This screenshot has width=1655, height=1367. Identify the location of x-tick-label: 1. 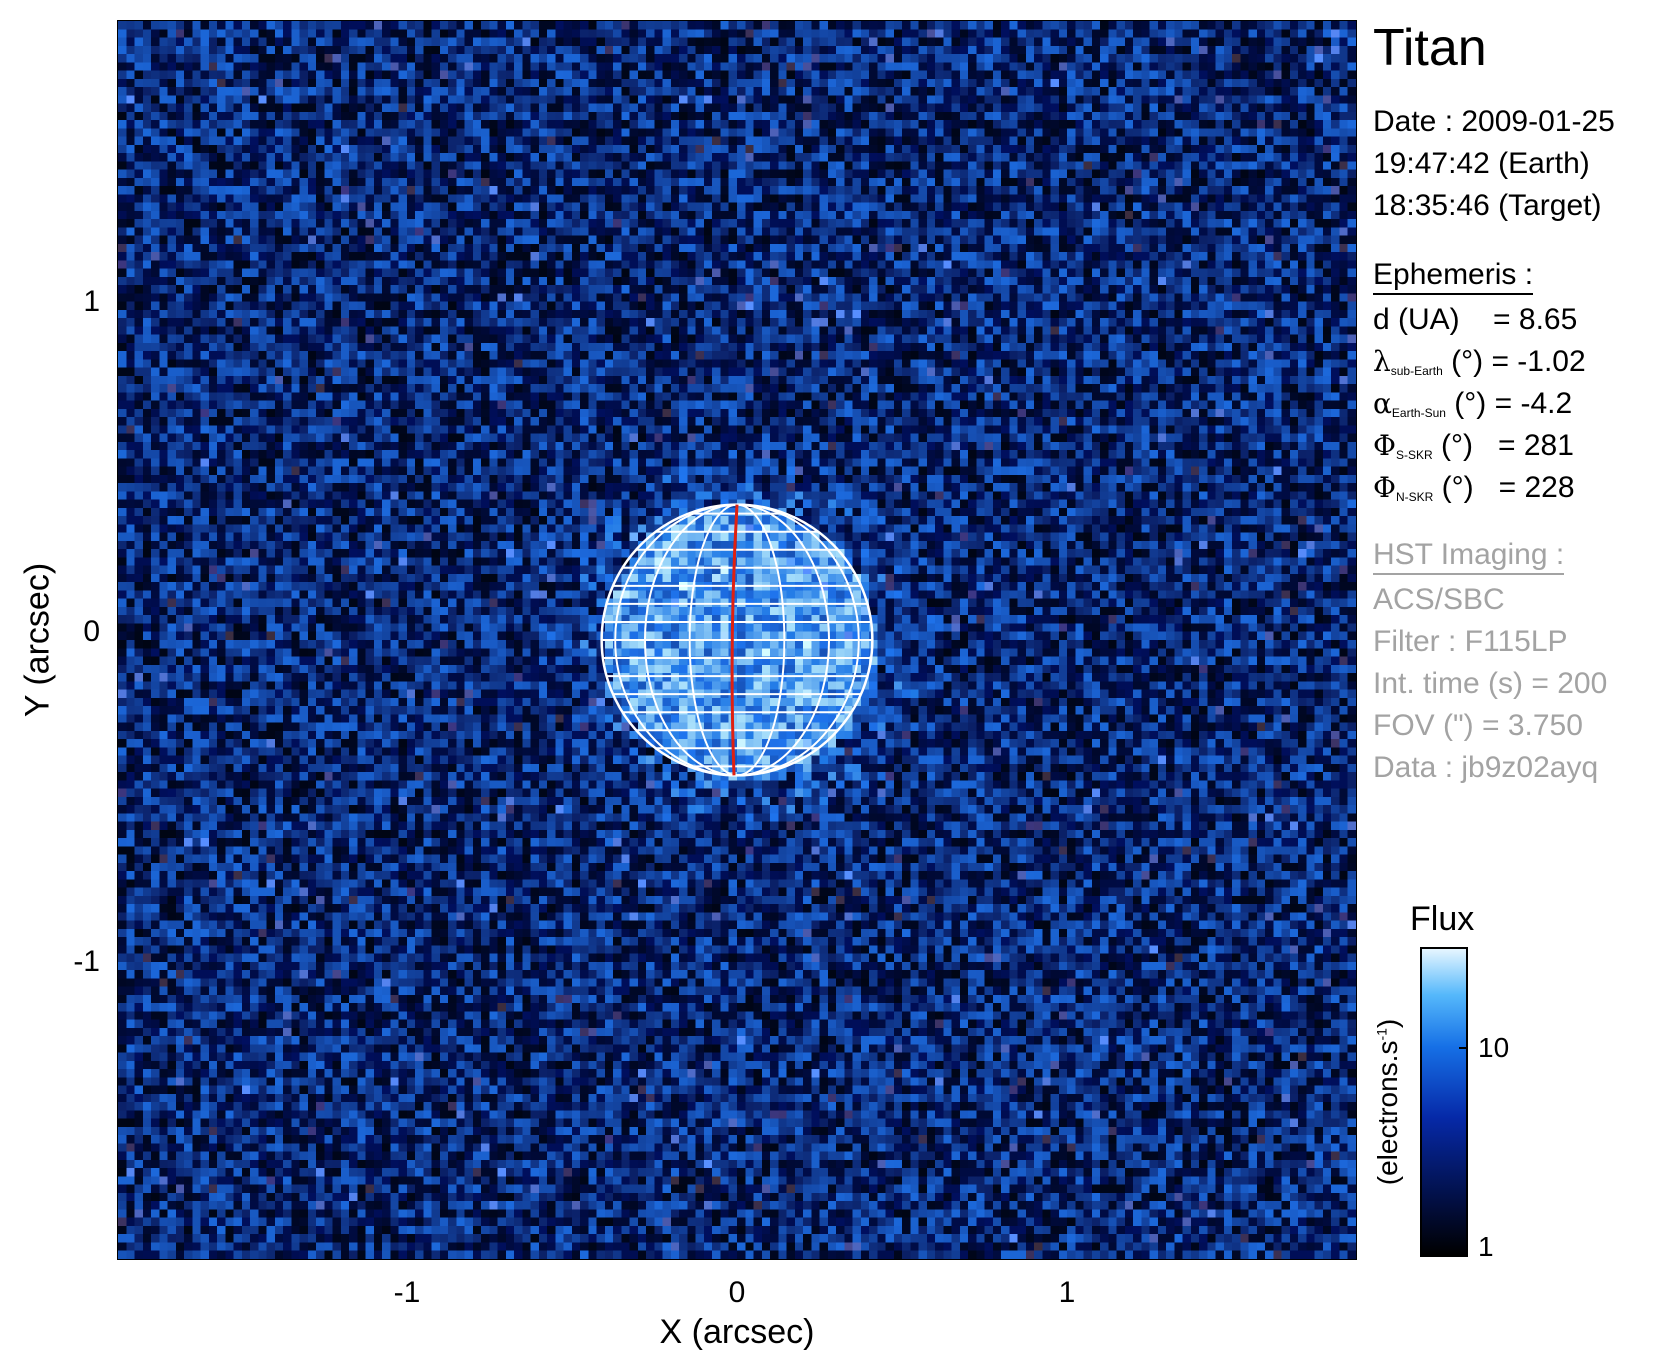
(1067, 1292).